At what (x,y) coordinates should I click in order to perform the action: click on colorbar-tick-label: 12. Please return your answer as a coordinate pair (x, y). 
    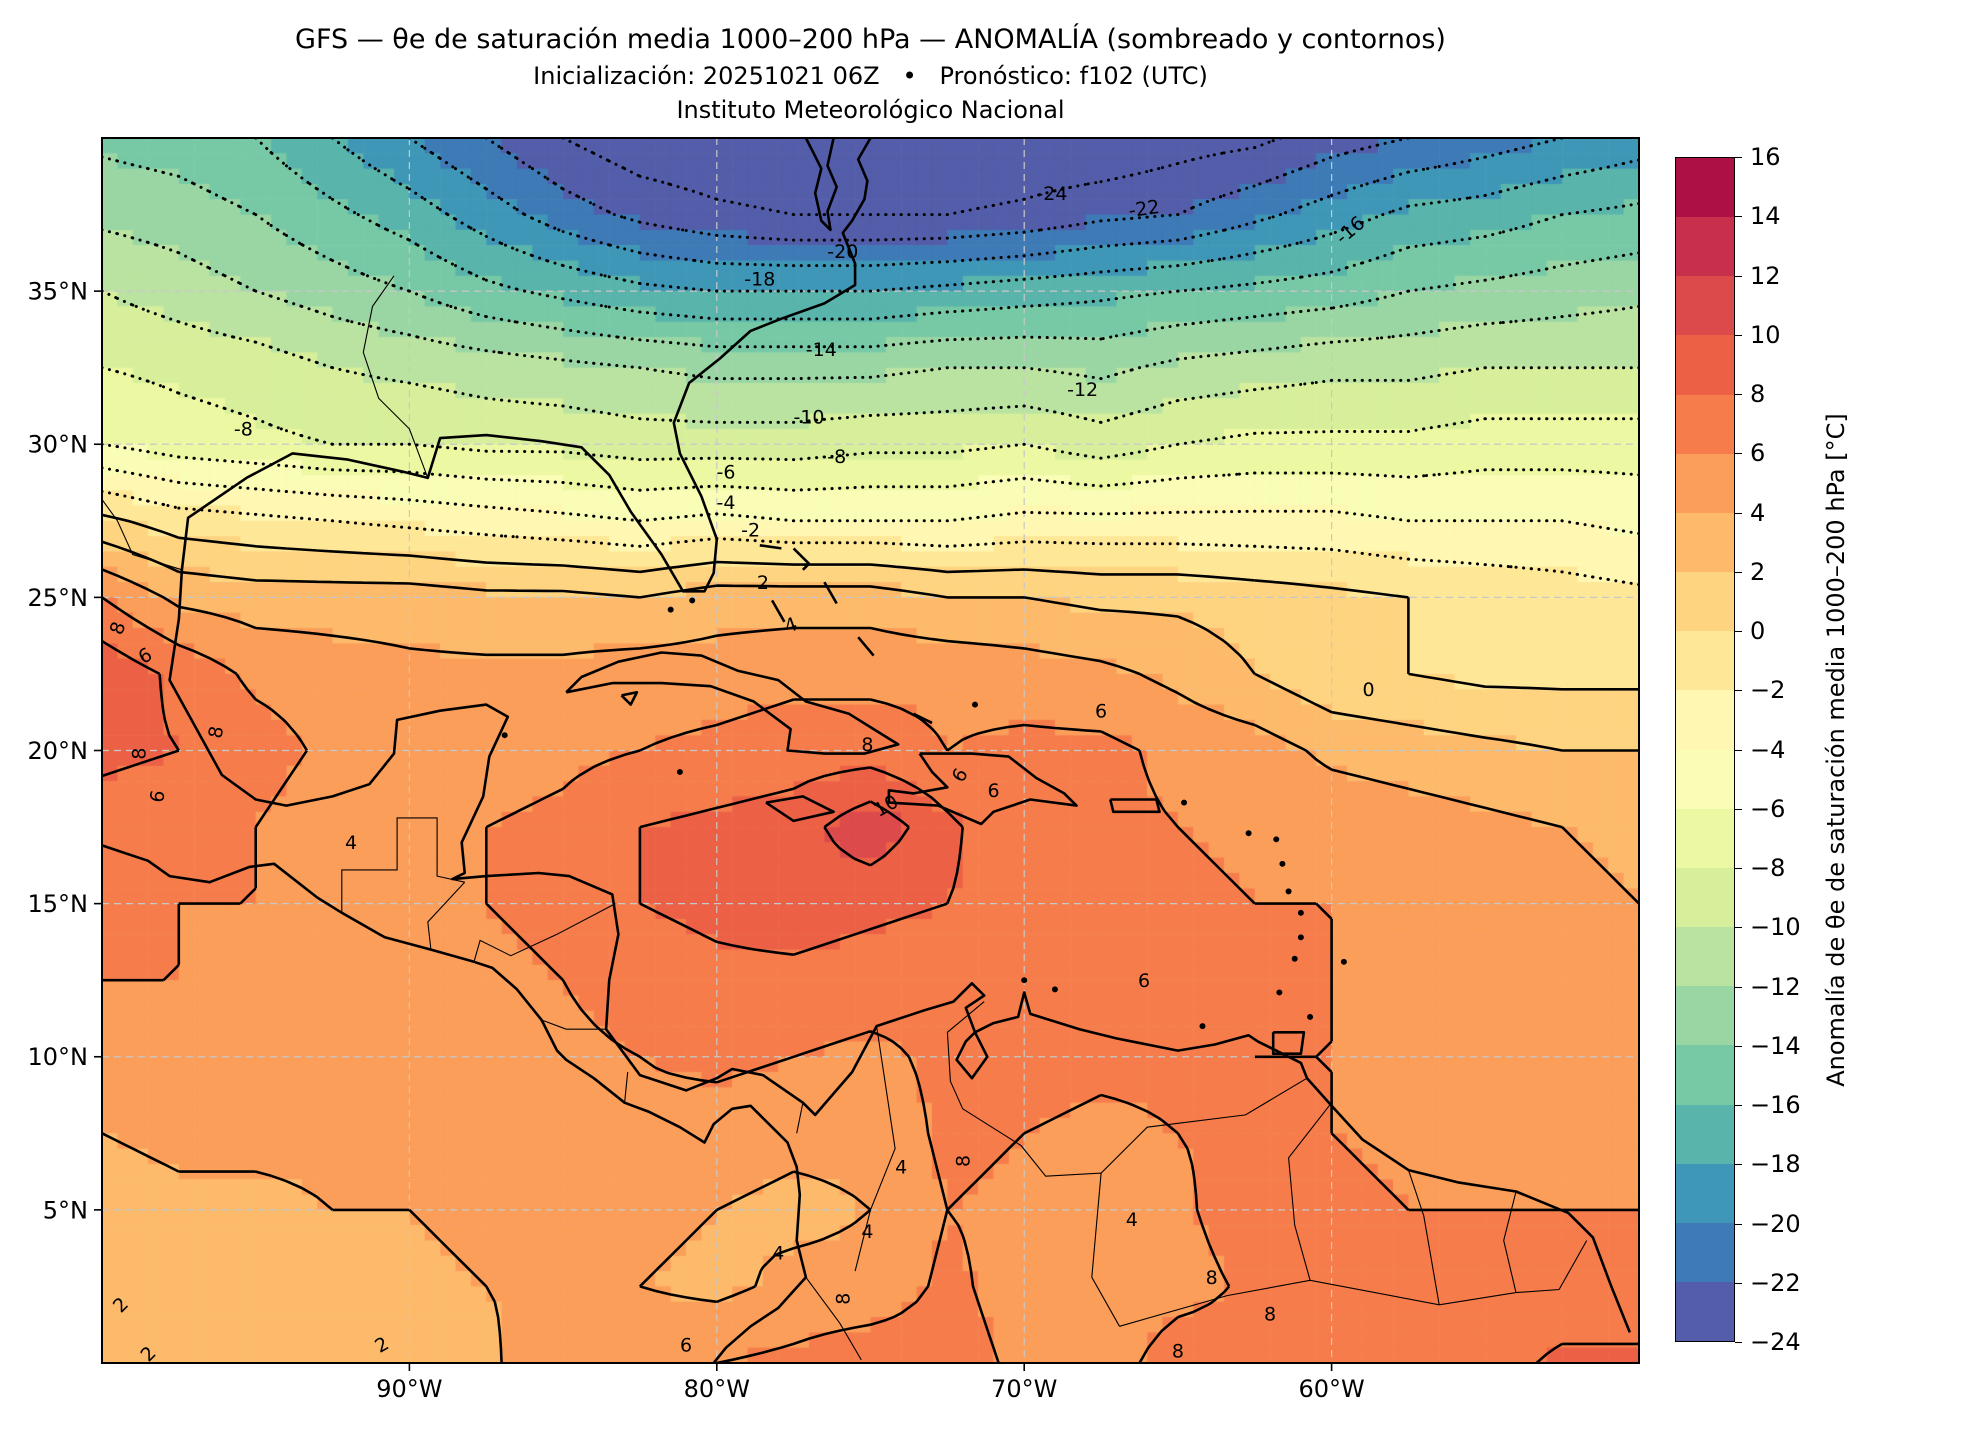
    Looking at the image, I should click on (1765, 275).